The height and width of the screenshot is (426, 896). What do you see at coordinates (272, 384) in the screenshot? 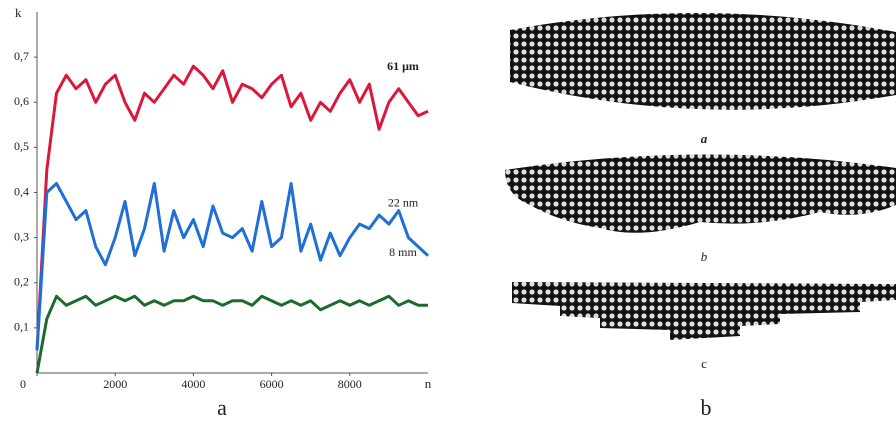
I see `x-tick-label: 6000` at bounding box center [272, 384].